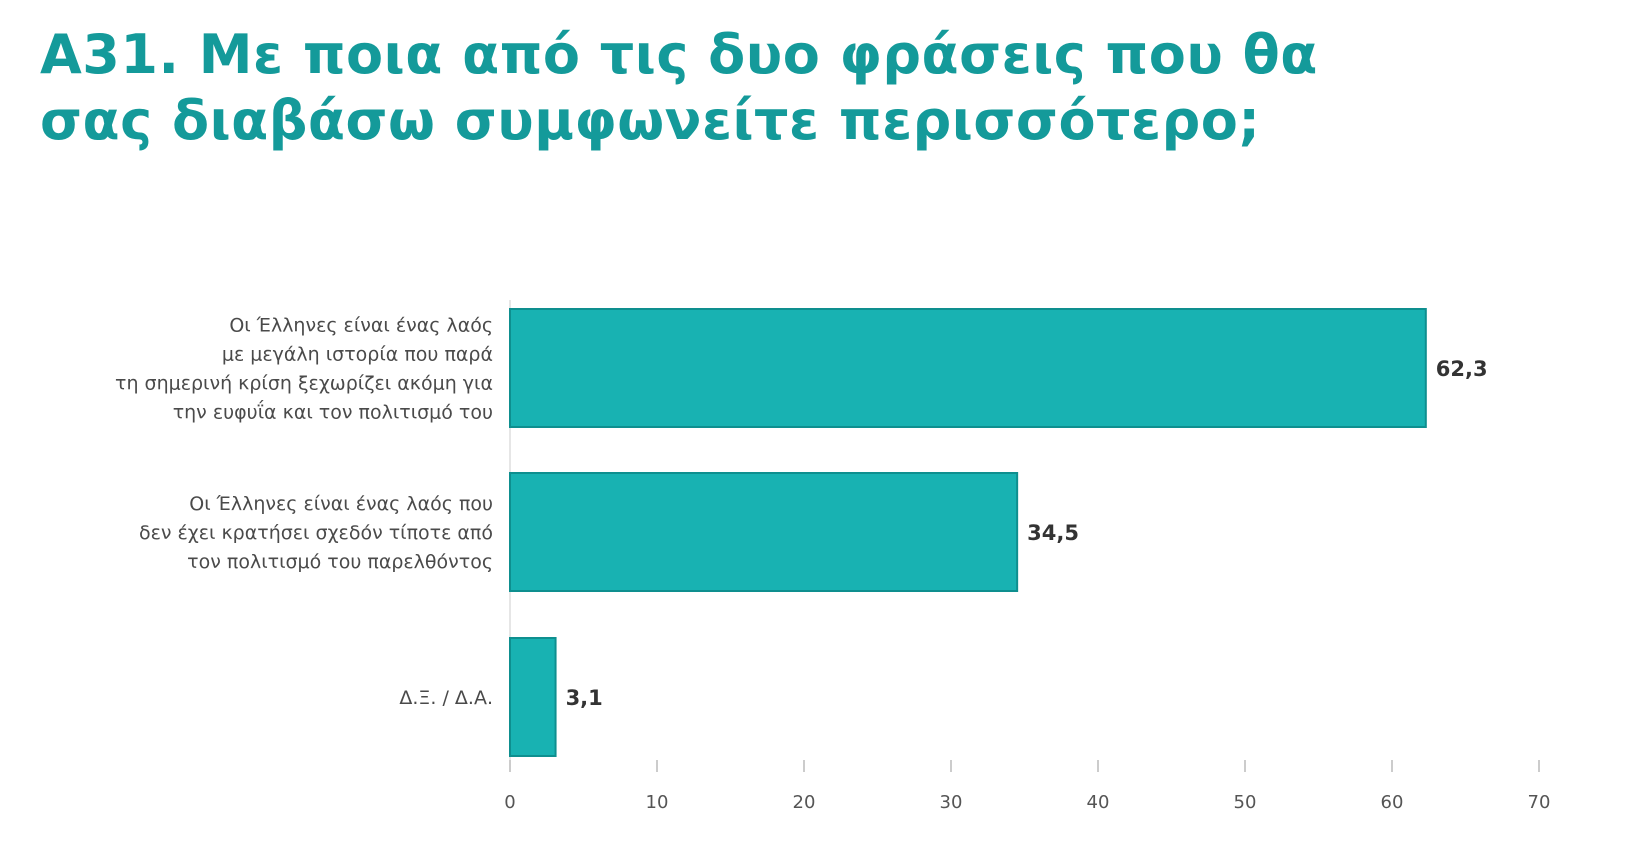 The height and width of the screenshot is (851, 1648). Describe the element at coordinates (341, 504) in the screenshot. I see `category-label-2-line-1: Οι Έλληνες είναι ένας λαός που` at that location.